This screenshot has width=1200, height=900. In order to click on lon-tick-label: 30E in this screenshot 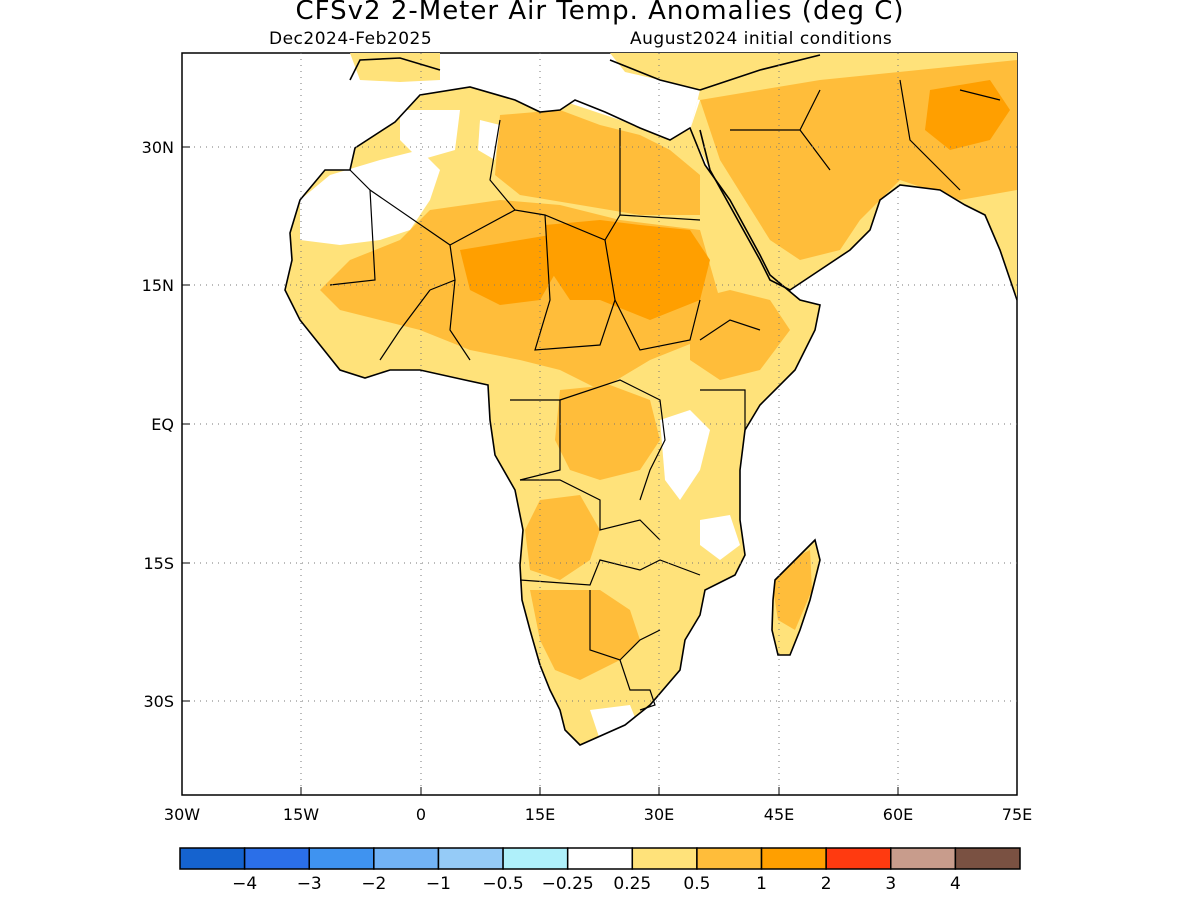, I will do `click(659, 814)`.